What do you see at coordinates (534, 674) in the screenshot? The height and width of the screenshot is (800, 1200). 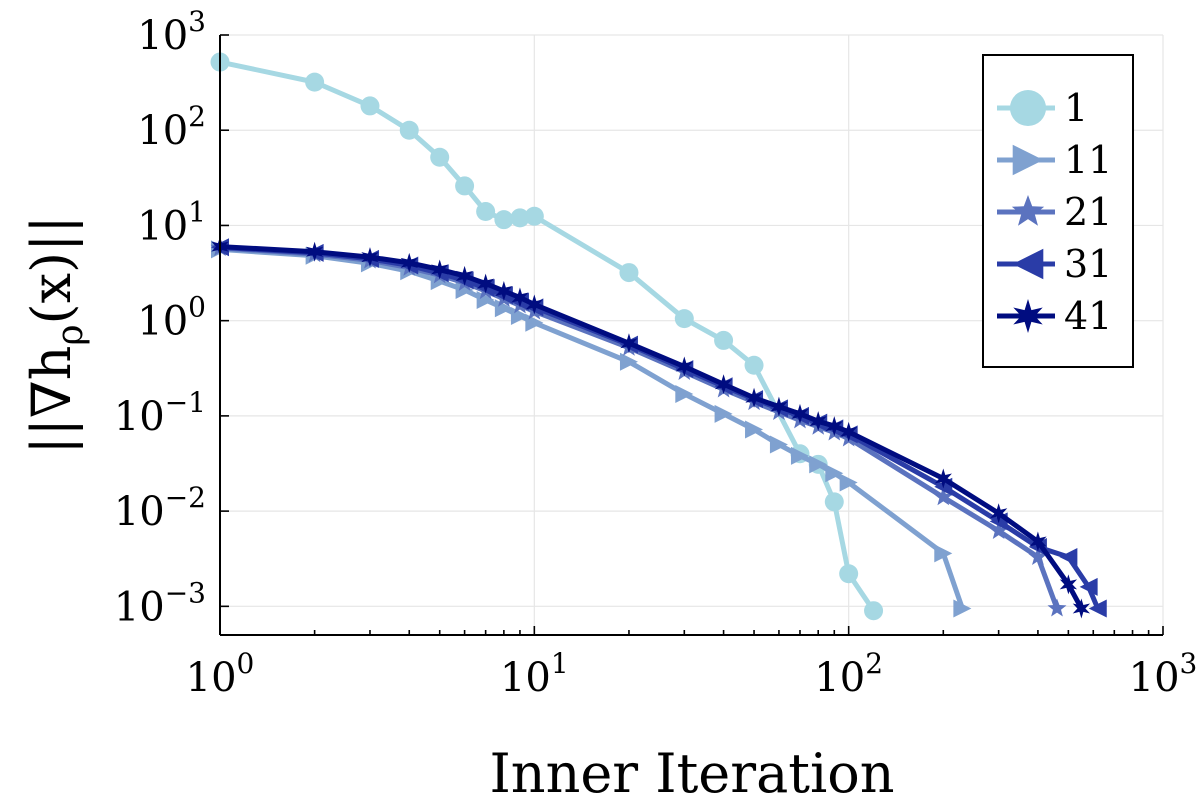 I see `x-tick-label: 10¹` at bounding box center [534, 674].